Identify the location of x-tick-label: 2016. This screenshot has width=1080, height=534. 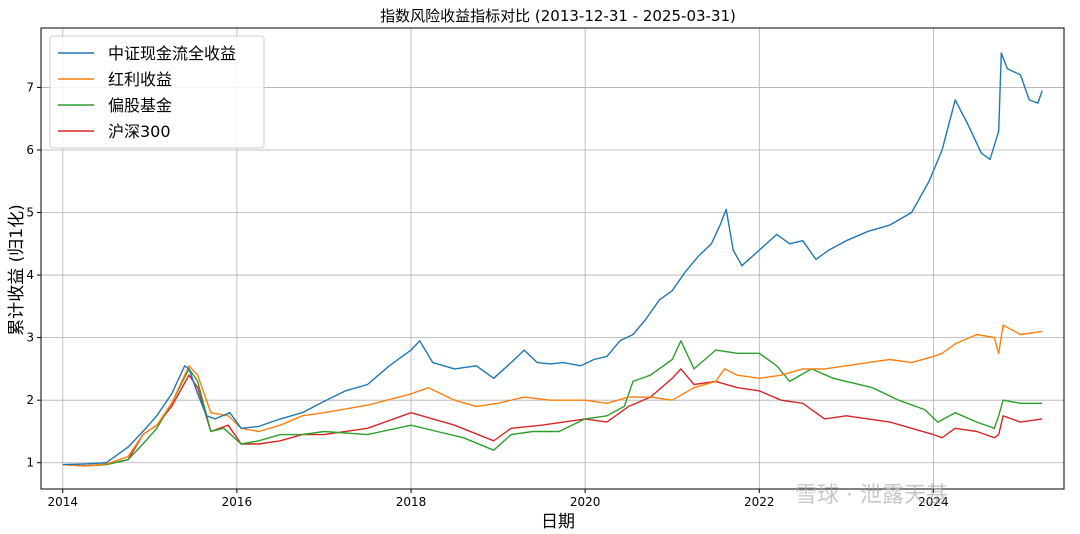
(237, 502).